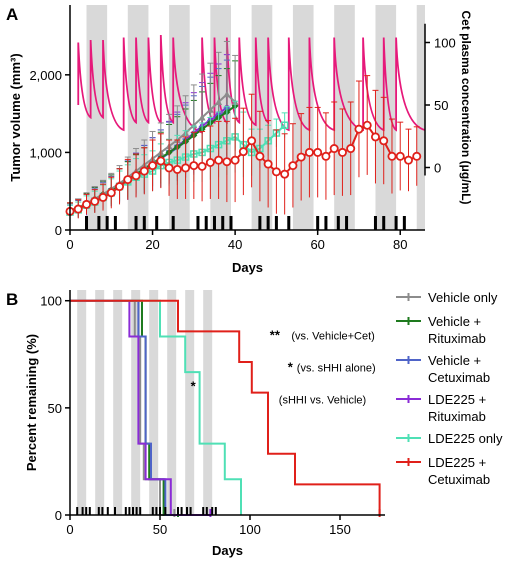  I want to click on y-tick-label-b: 50, so click(55, 408).